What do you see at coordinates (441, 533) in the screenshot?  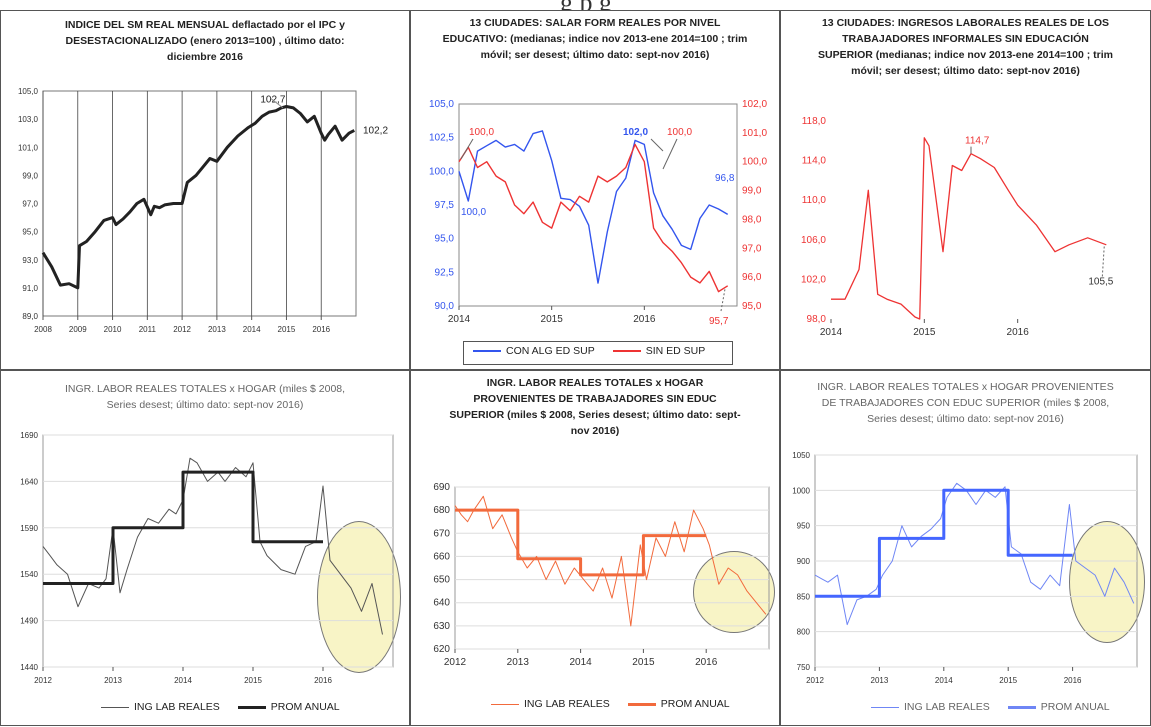 I see `y-tick-label: 670` at bounding box center [441, 533].